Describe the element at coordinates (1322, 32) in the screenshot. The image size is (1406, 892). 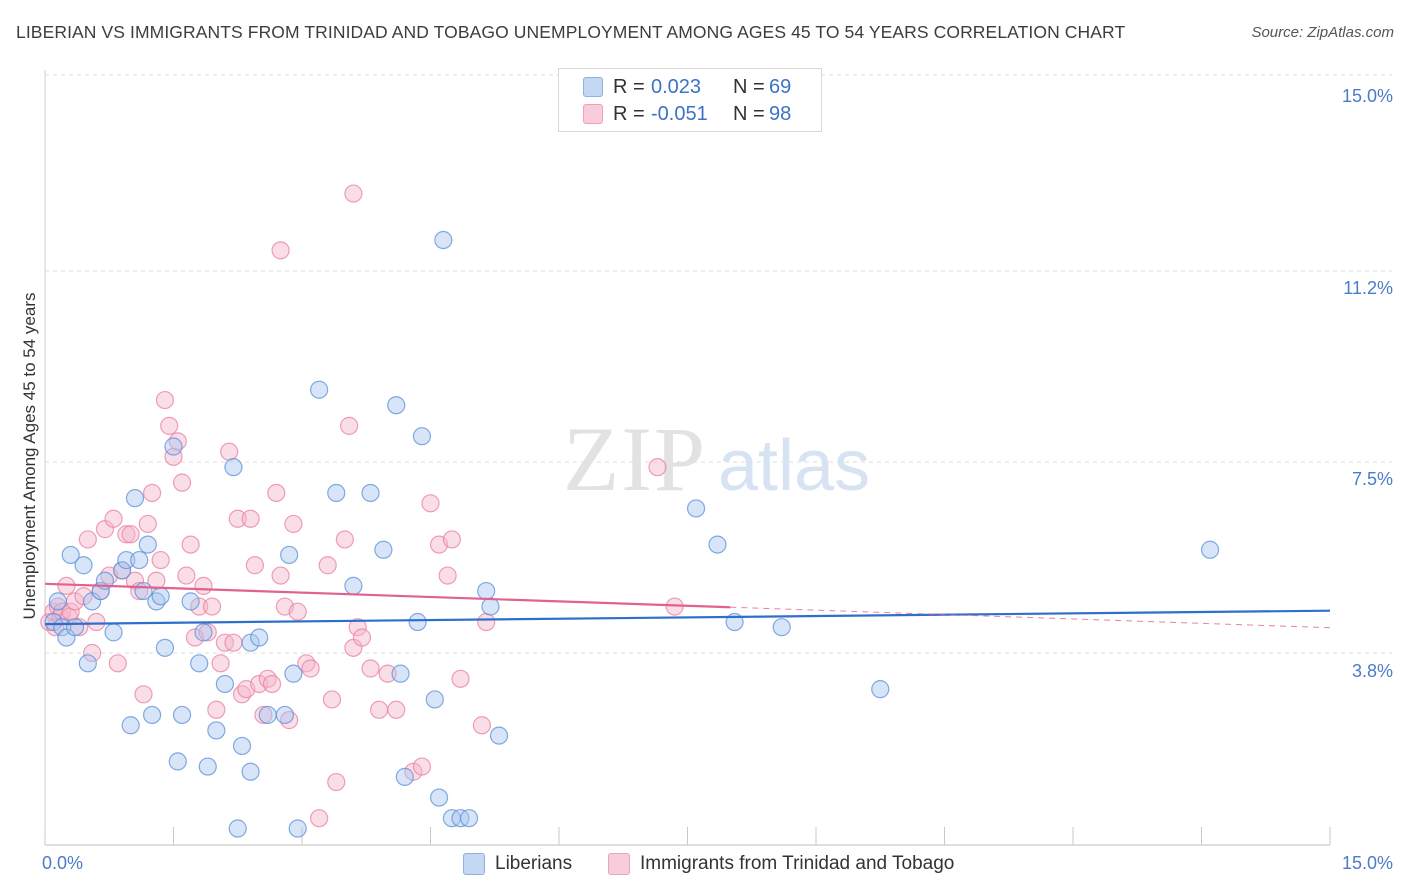
I see `chart-source: Source: ZipAtlas.com` at that location.